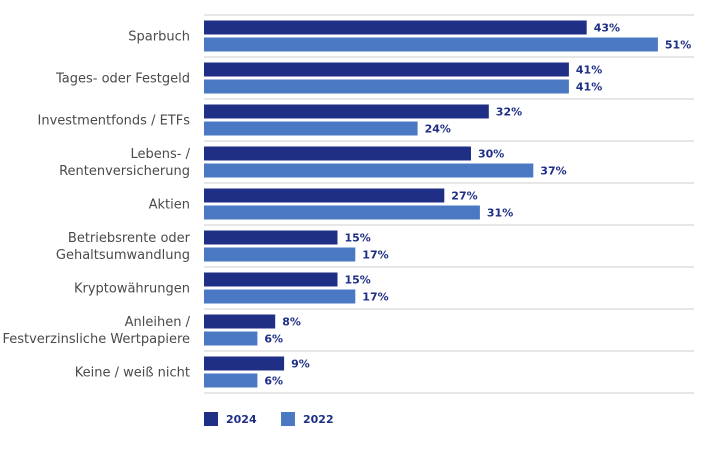 This screenshot has height=450, width=728. What do you see at coordinates (96, 339) in the screenshot?
I see `category-label-line: Festverzinsliche Wertpapiere` at bounding box center [96, 339].